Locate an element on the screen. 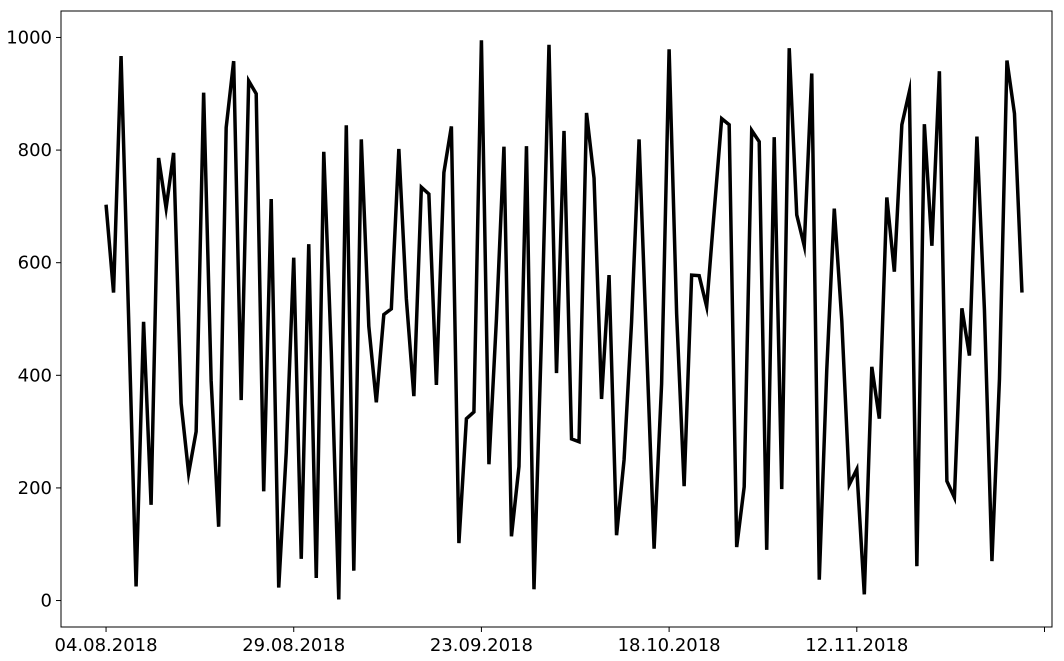  y-tick-label: 1000 is located at coordinates (29, 37).